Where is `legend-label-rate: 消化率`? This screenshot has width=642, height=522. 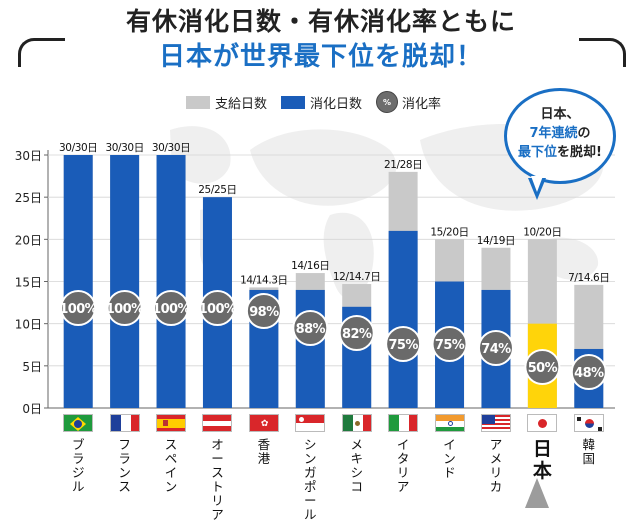 legend-label-rate: 消化率 is located at coordinates (422, 104).